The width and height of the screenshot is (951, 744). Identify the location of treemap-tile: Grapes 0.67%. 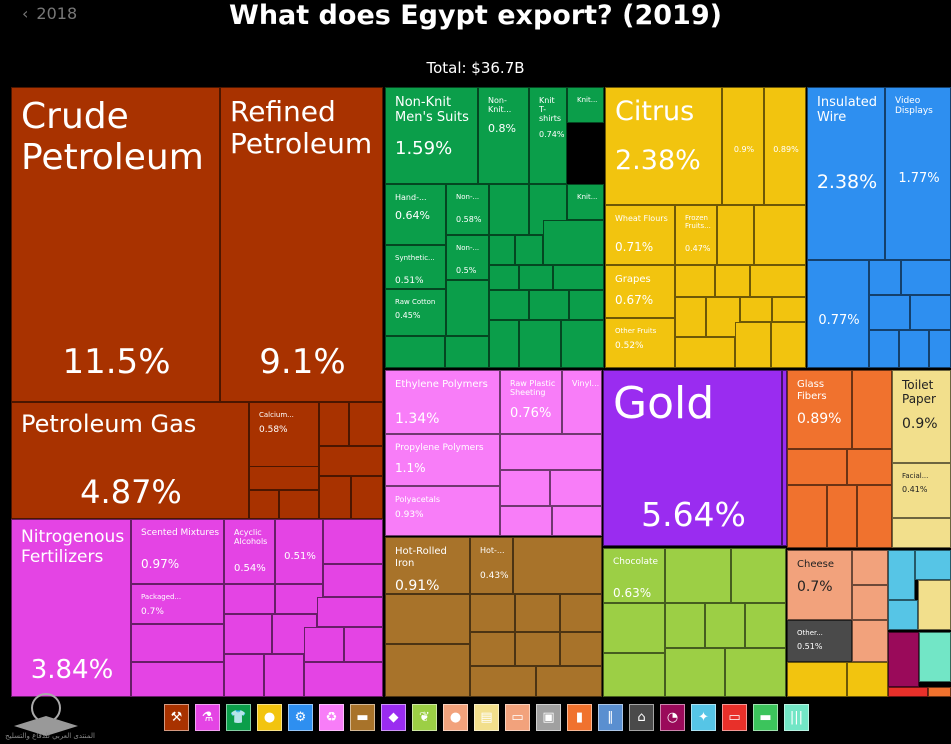
(640, 291).